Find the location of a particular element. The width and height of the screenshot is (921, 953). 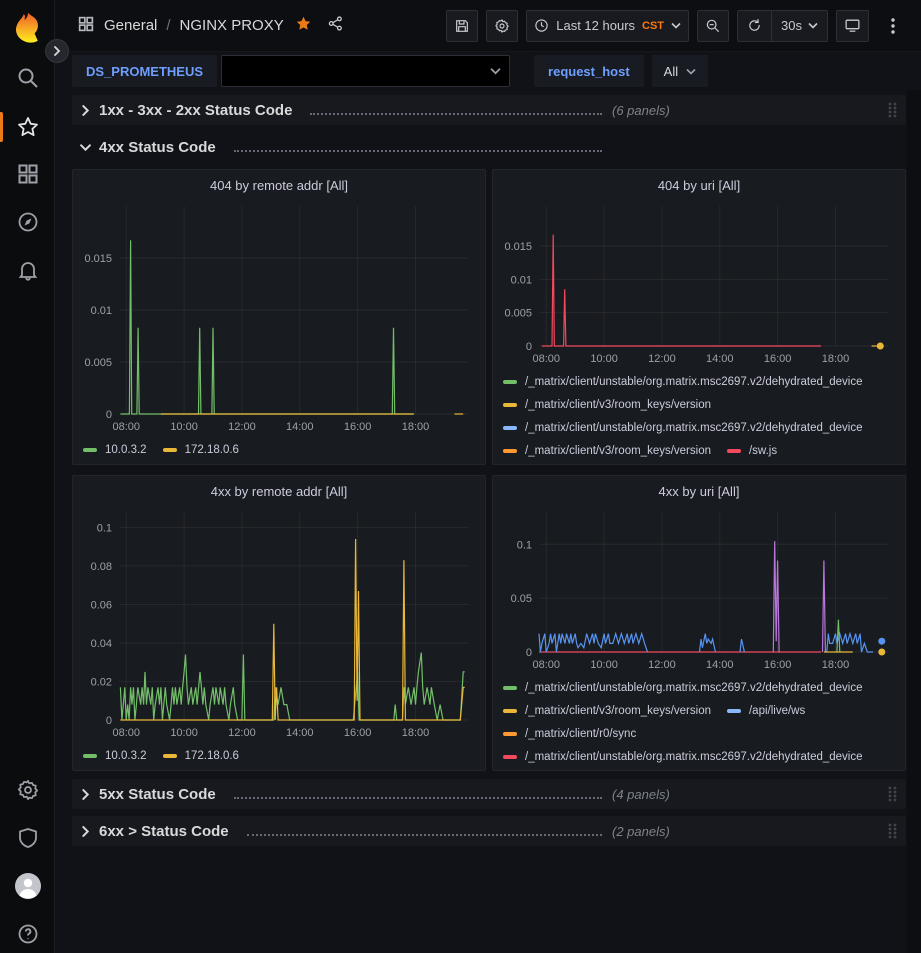

row-header-5xx: 5xx Status Code (4 panels) is located at coordinates (489, 794).